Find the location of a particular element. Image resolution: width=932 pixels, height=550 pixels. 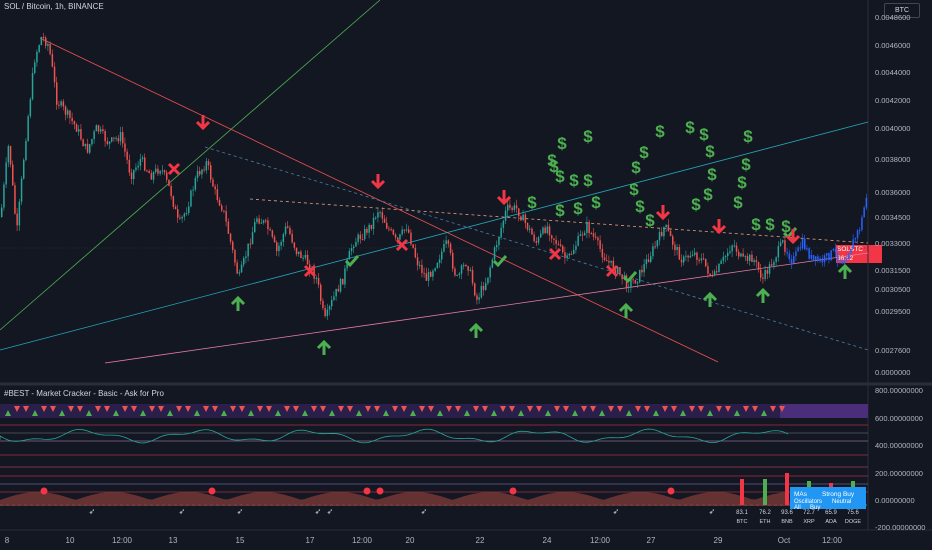

summary-row-value: Buy is located at coordinates (815, 508).